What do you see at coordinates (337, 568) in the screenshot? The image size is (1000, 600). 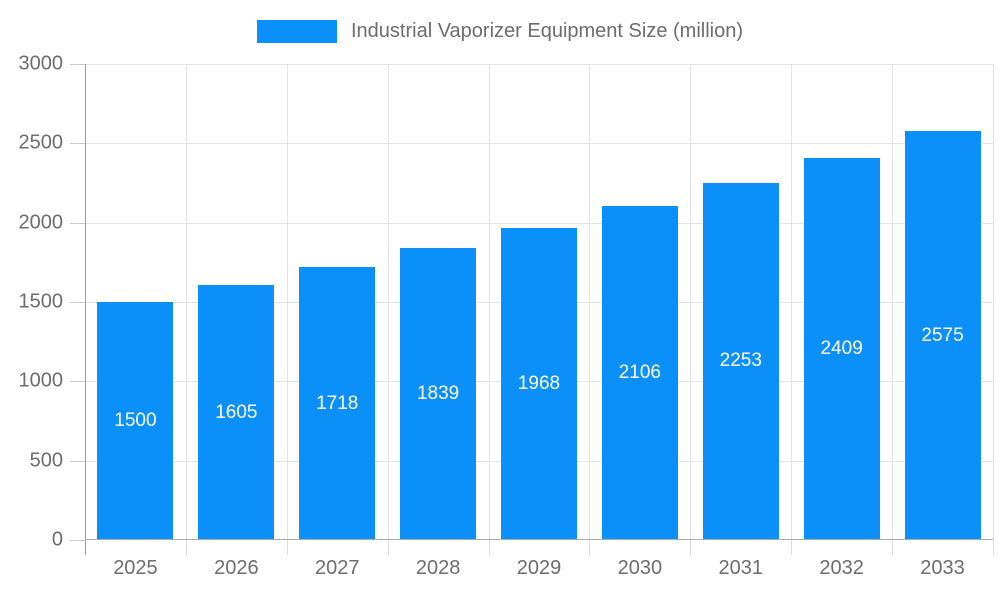 I see `x-axis-tick-label: 2027` at bounding box center [337, 568].